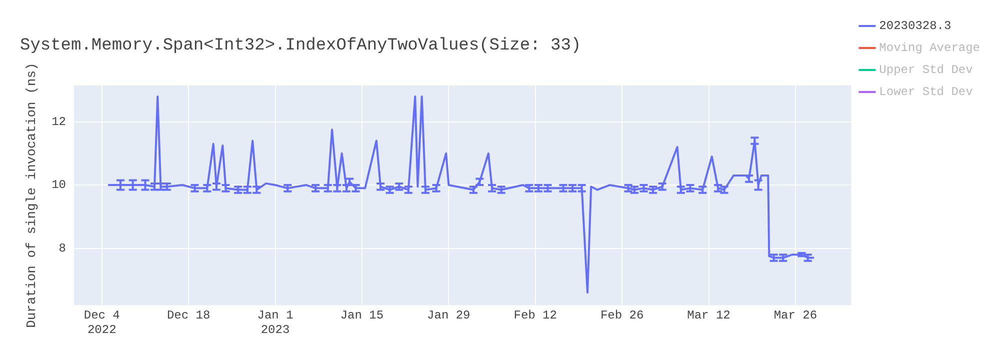 The height and width of the screenshot is (350, 1000). I want to click on x-tick-label: Jan 1 2023, so click(275, 322).